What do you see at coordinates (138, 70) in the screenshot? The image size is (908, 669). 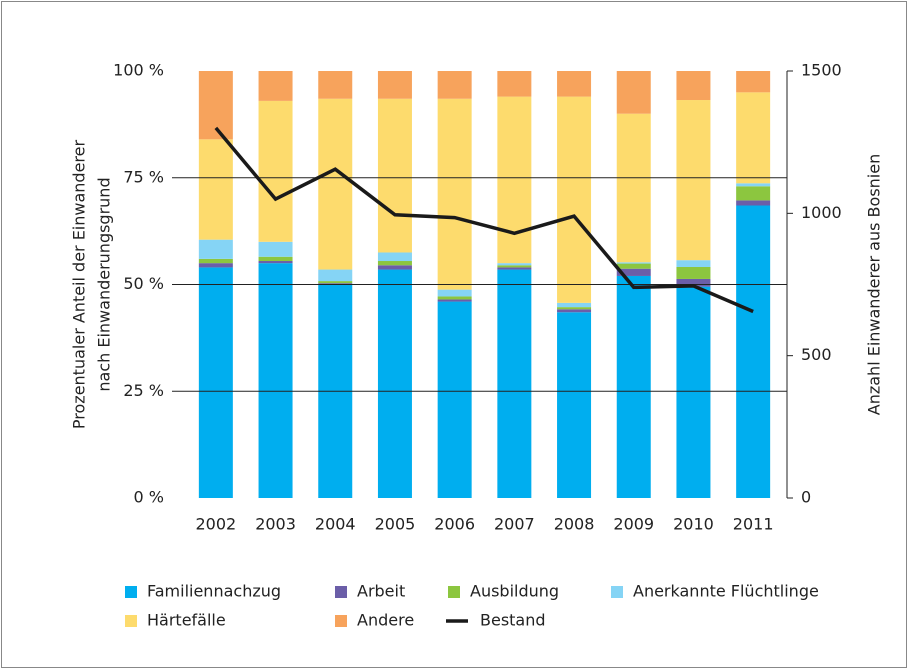 I see `y-tick-label: 100 %` at bounding box center [138, 70].